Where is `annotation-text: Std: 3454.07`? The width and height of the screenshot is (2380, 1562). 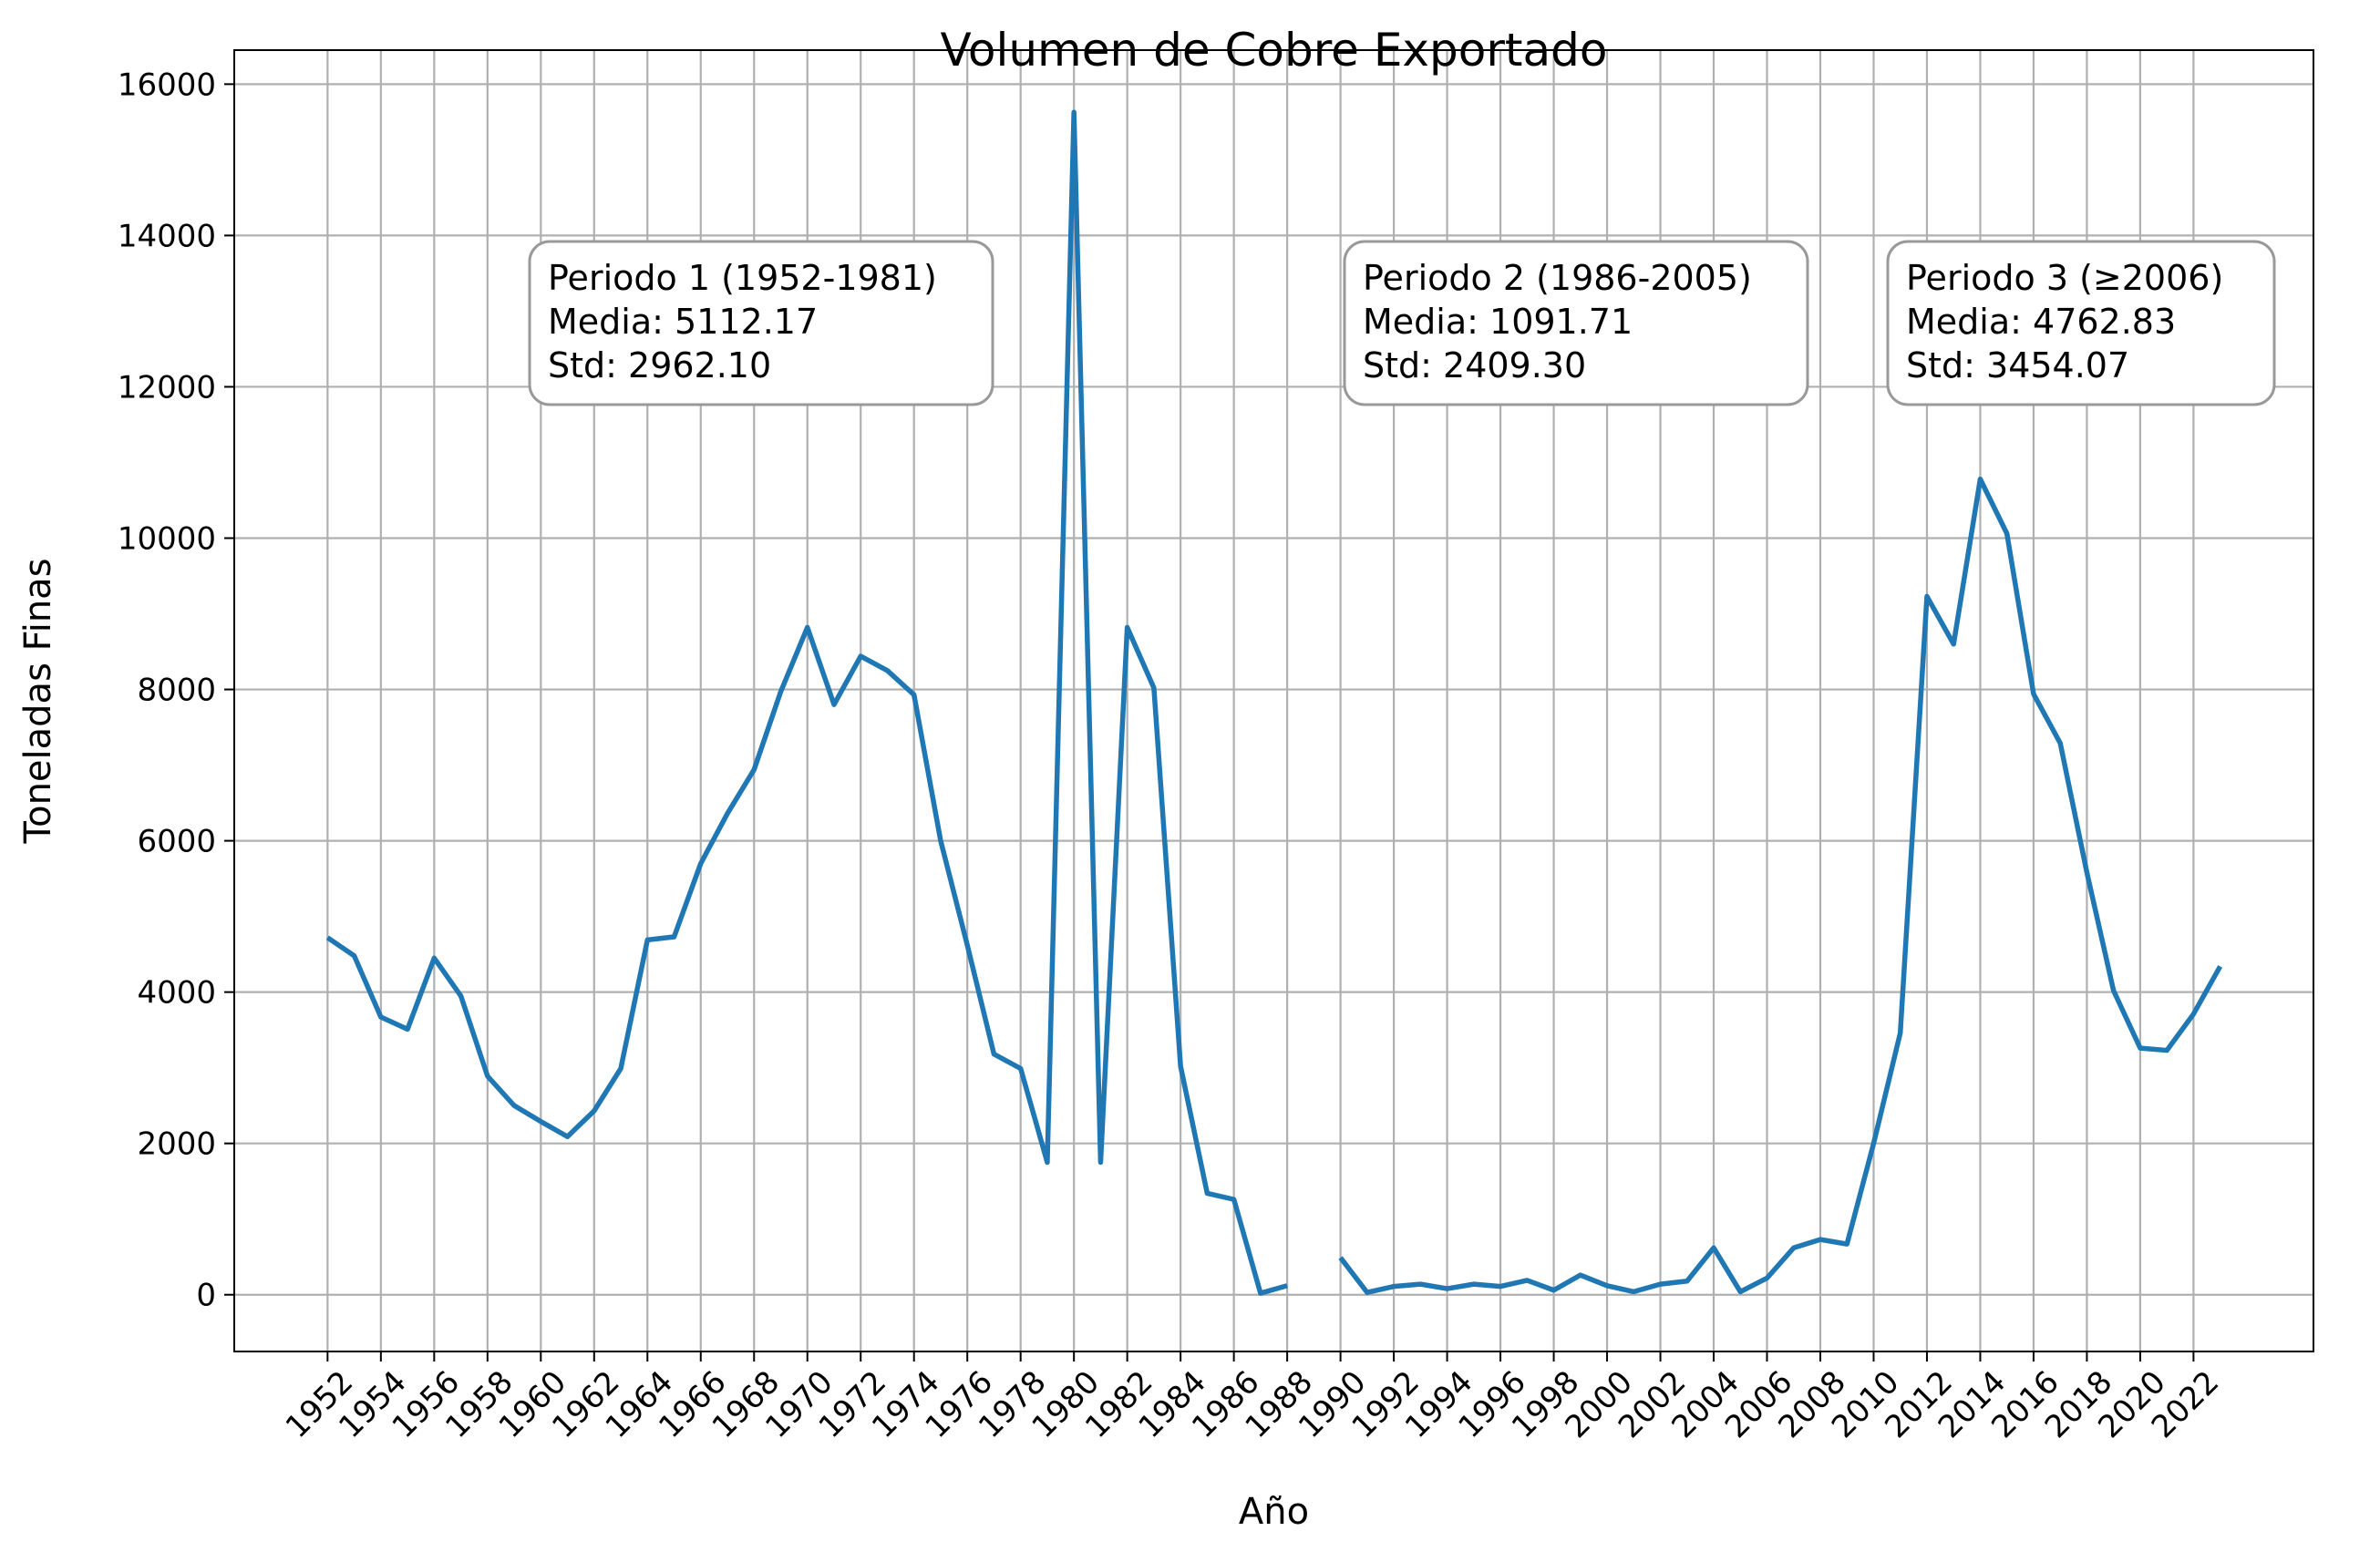
annotation-text: Std: 3454.07 is located at coordinates (2018, 365).